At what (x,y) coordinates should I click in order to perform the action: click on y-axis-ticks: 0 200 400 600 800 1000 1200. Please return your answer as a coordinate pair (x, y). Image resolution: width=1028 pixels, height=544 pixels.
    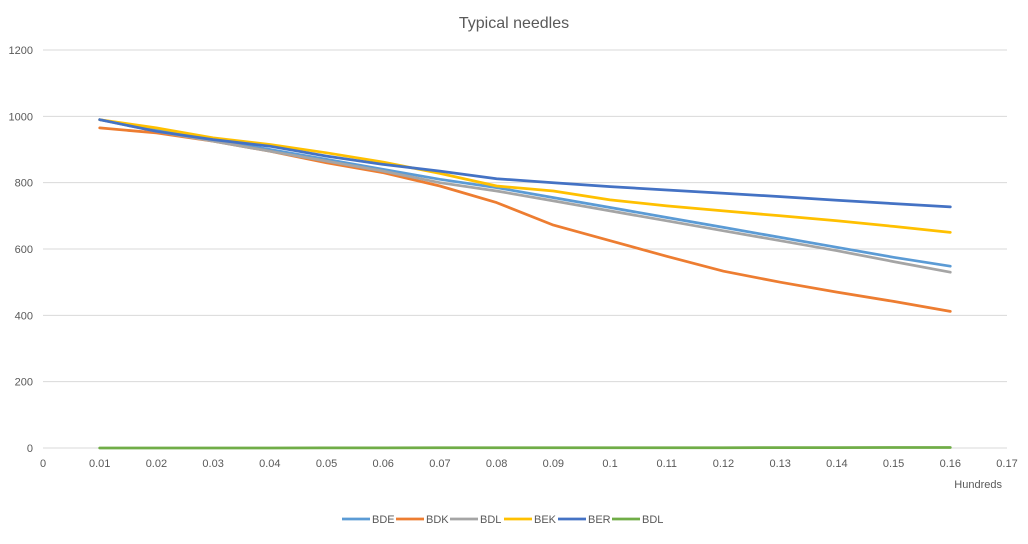
    Looking at the image, I should click on (21, 250).